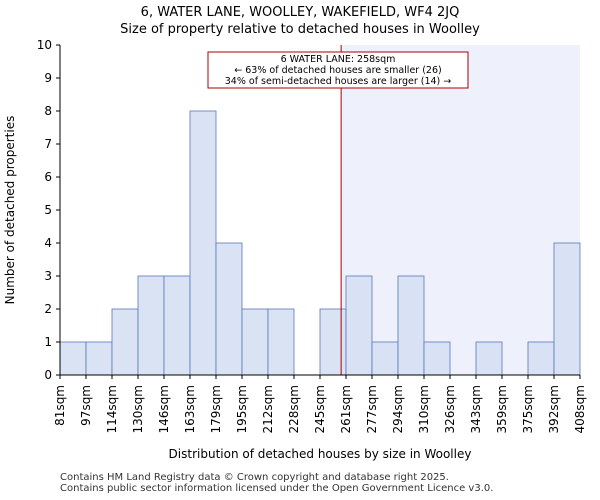 This screenshot has height=500, width=600. What do you see at coordinates (398, 409) in the screenshot?
I see `x-tick-label: 294sqm` at bounding box center [398, 409].